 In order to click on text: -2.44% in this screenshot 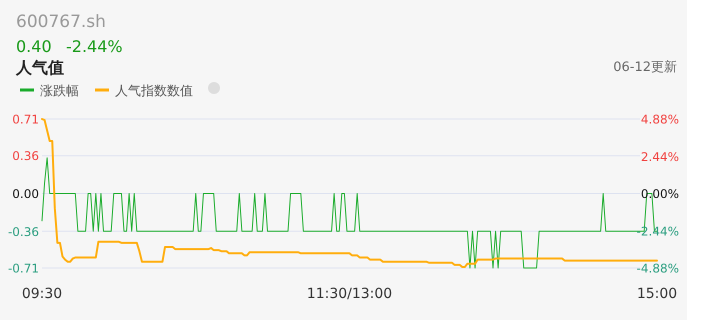, I will do `click(94, 46)`.